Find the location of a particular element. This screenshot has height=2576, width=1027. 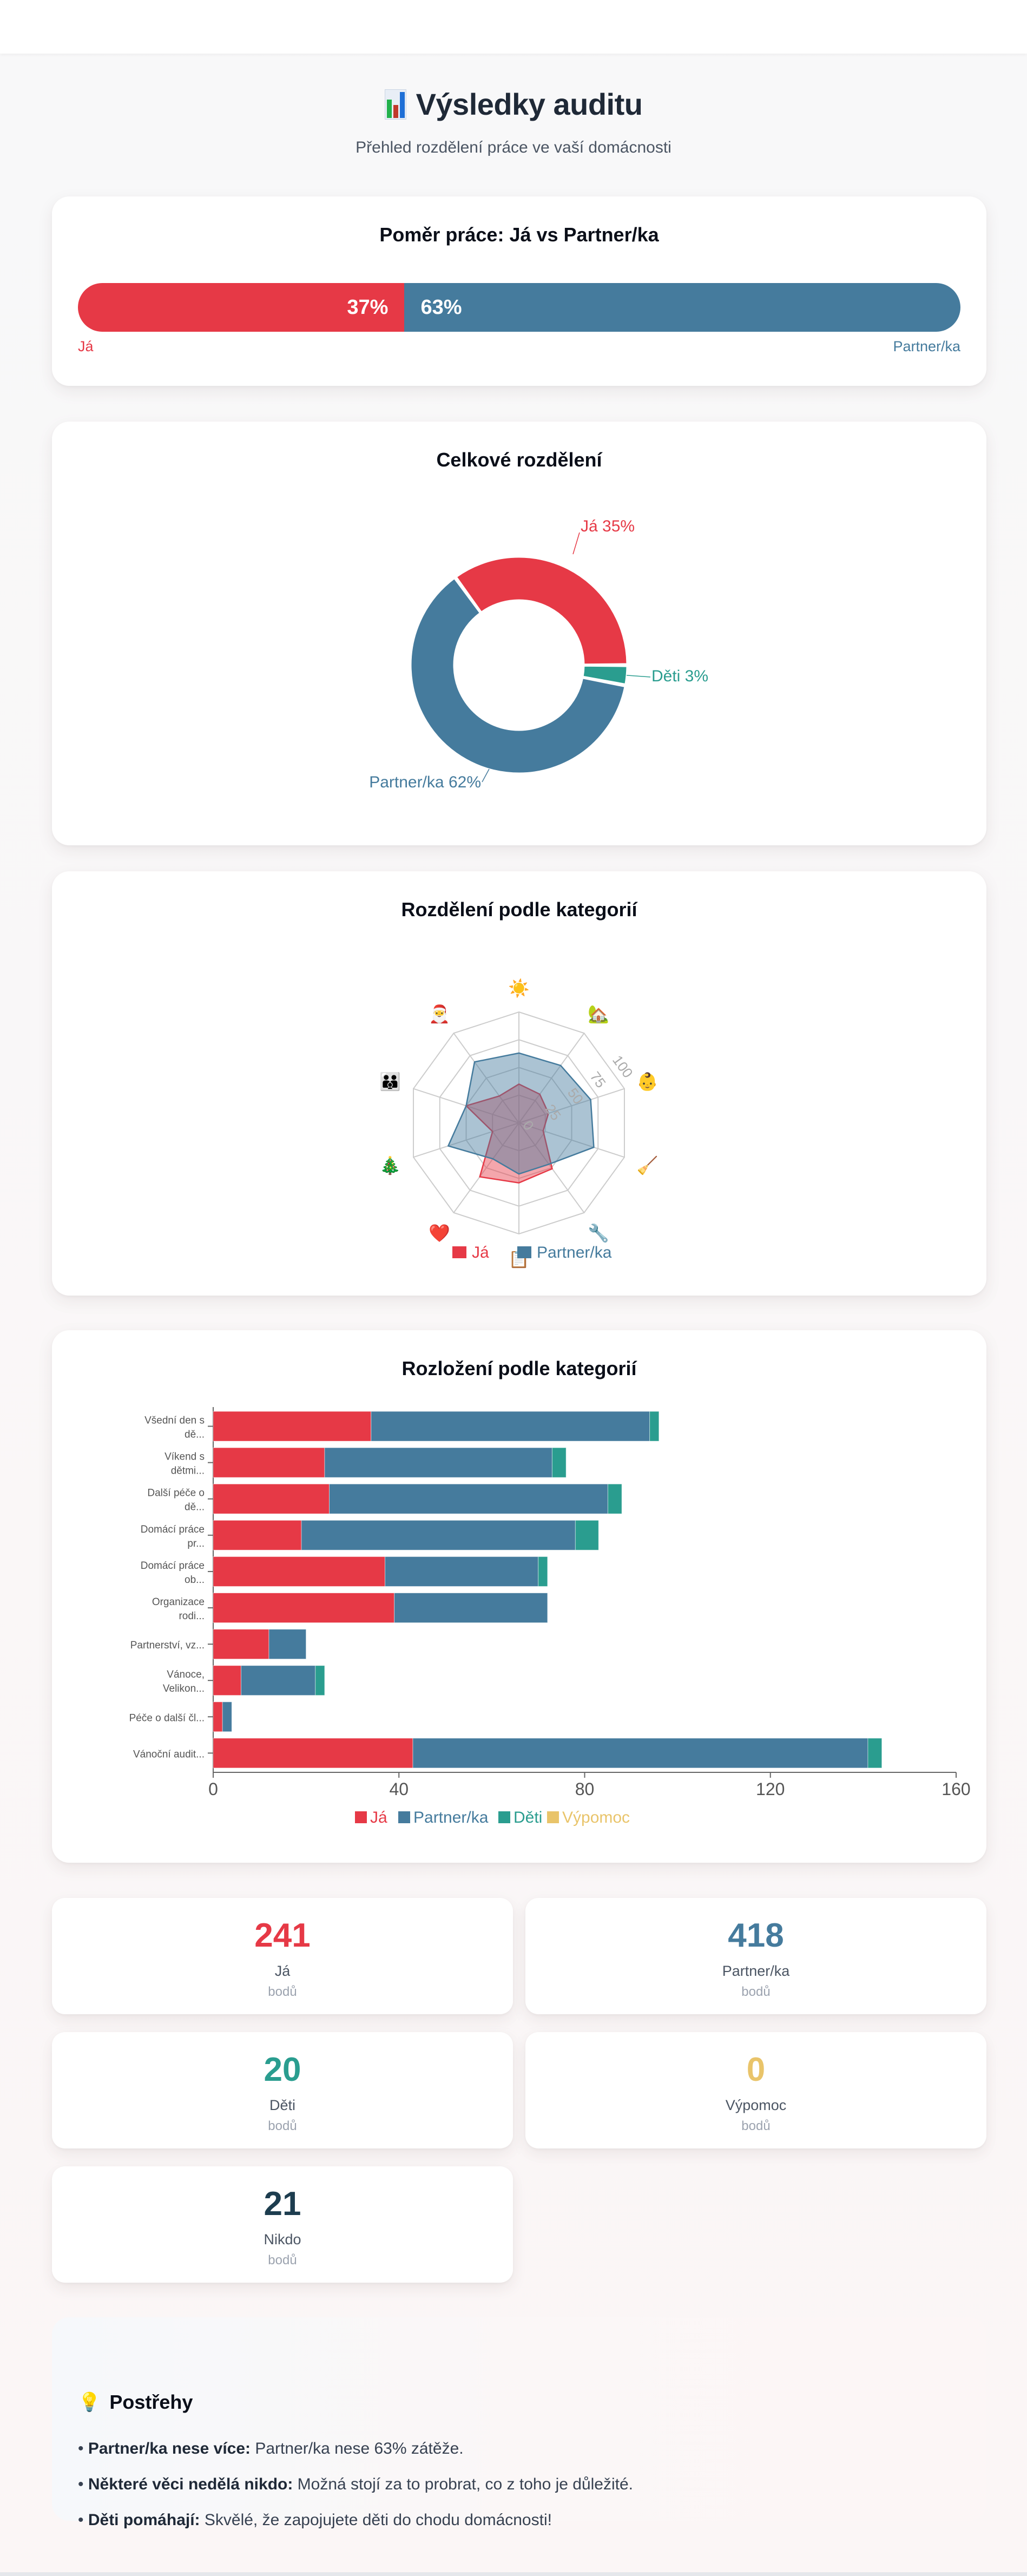

x-tick-label: 120 is located at coordinates (771, 1789).